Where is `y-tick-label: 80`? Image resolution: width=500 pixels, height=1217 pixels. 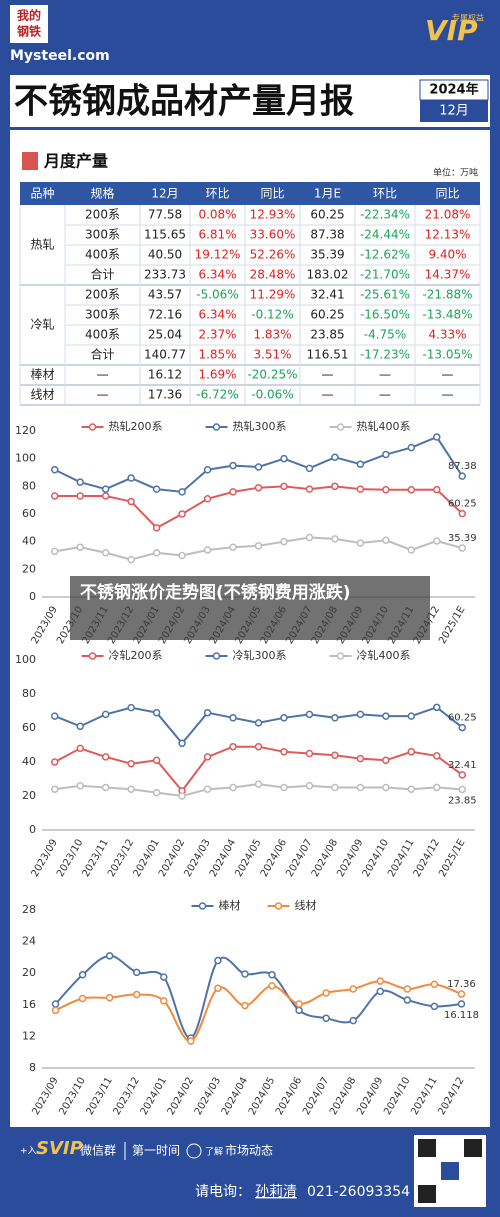 y-tick-label: 80 is located at coordinates (29, 485).